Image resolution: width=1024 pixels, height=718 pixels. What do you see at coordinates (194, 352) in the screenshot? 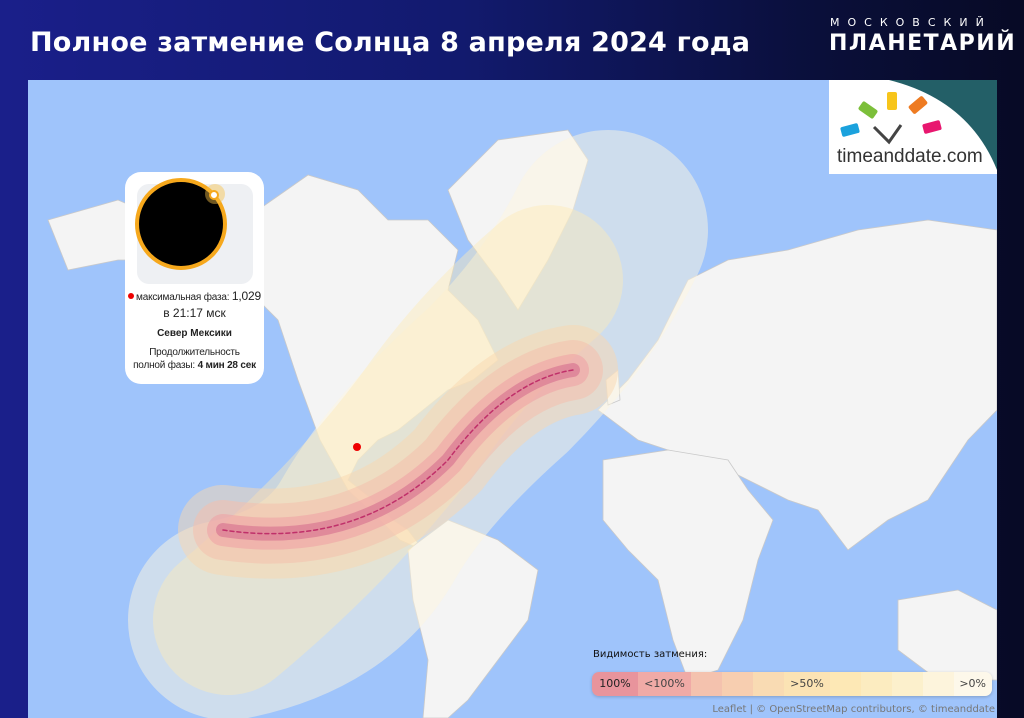
I see `duration-label-1: Продолжительность` at bounding box center [194, 352].